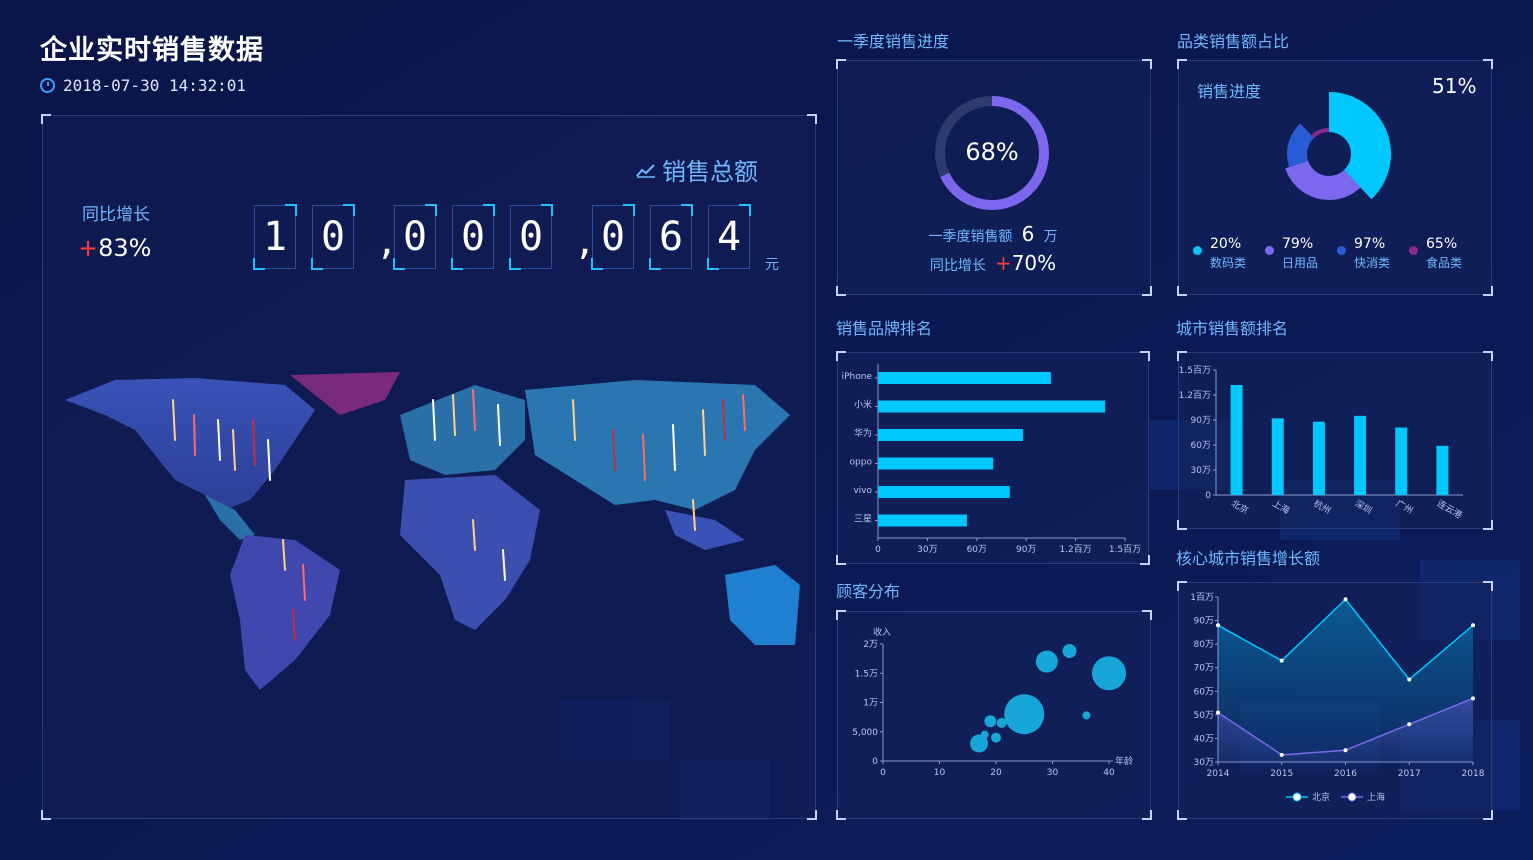  What do you see at coordinates (1291, 253) in the screenshot?
I see `category-legend-item: 79% 日用品` at bounding box center [1291, 253].